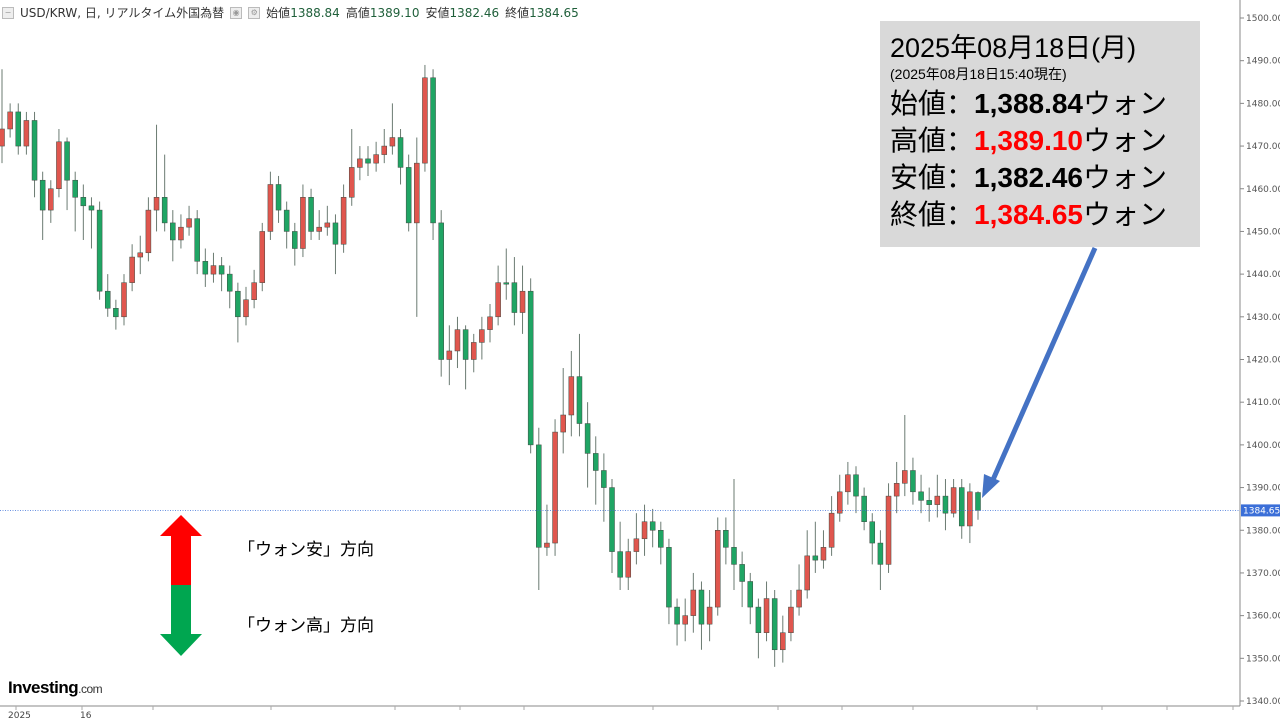 Image resolution: width=1280 pixels, height=720 pixels. Describe the element at coordinates (8, 12) in the screenshot. I see `collapse-icon: −` at that location.